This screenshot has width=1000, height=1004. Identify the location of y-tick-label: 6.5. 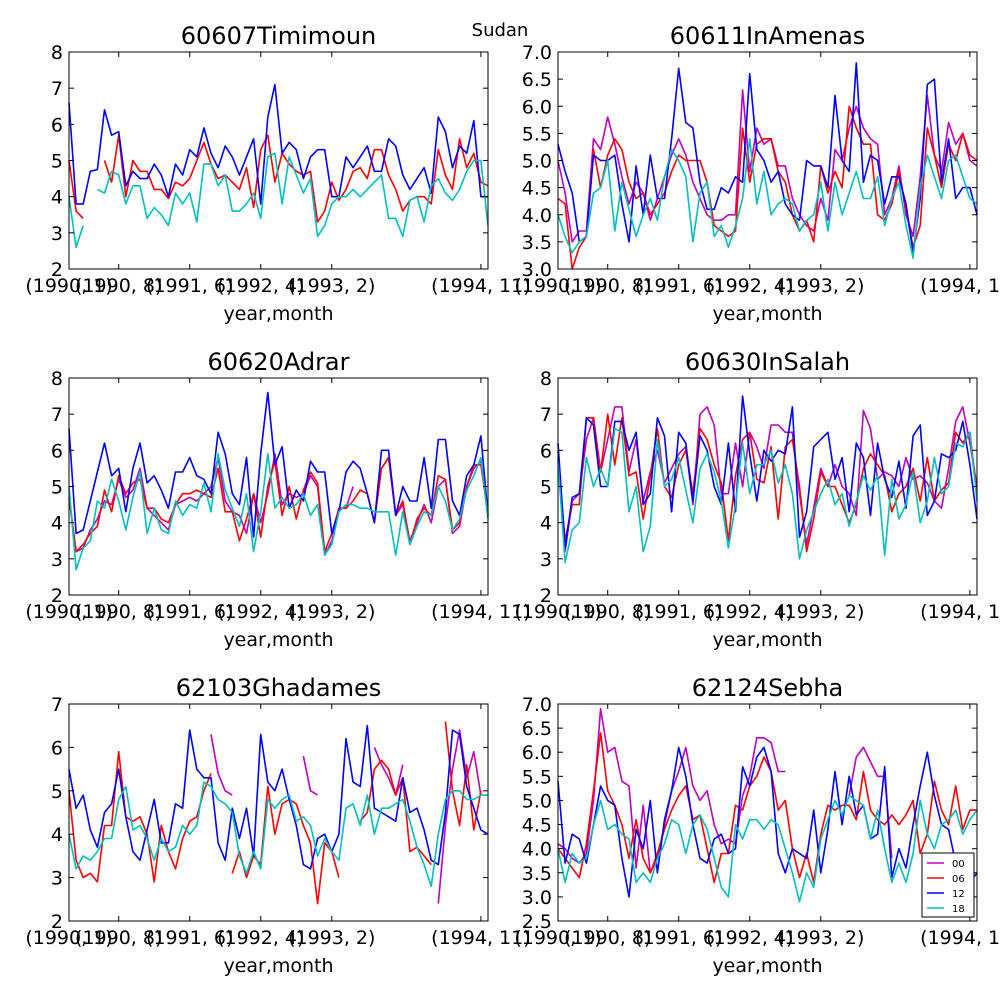
(537, 80).